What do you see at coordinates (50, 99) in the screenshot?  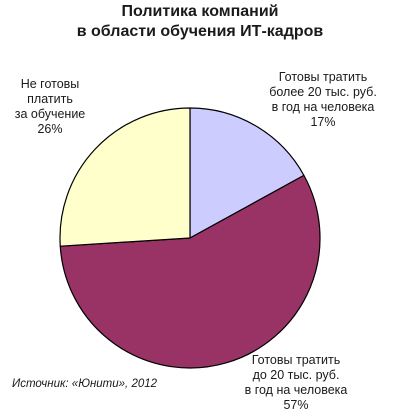 I see `slice-label-not-ready-line-2: платить` at bounding box center [50, 99].